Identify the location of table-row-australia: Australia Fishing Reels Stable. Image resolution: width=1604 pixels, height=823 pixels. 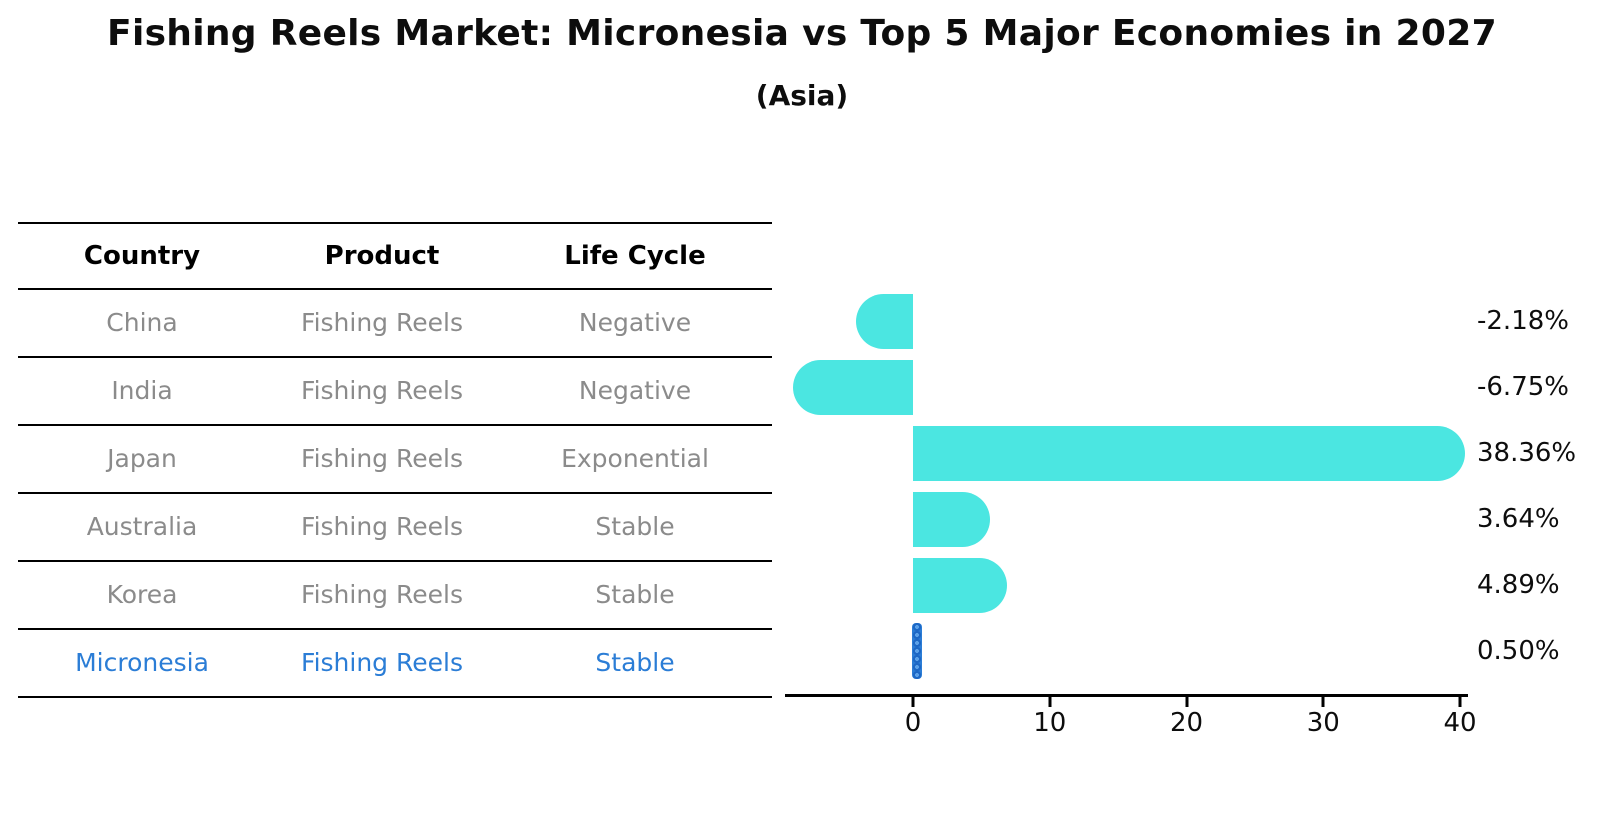
(395, 528).